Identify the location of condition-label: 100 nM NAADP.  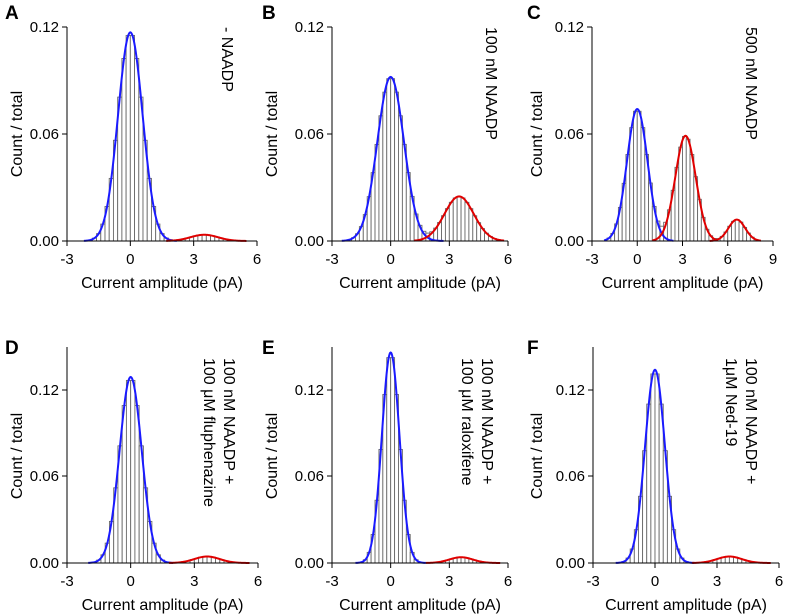
(490, 83).